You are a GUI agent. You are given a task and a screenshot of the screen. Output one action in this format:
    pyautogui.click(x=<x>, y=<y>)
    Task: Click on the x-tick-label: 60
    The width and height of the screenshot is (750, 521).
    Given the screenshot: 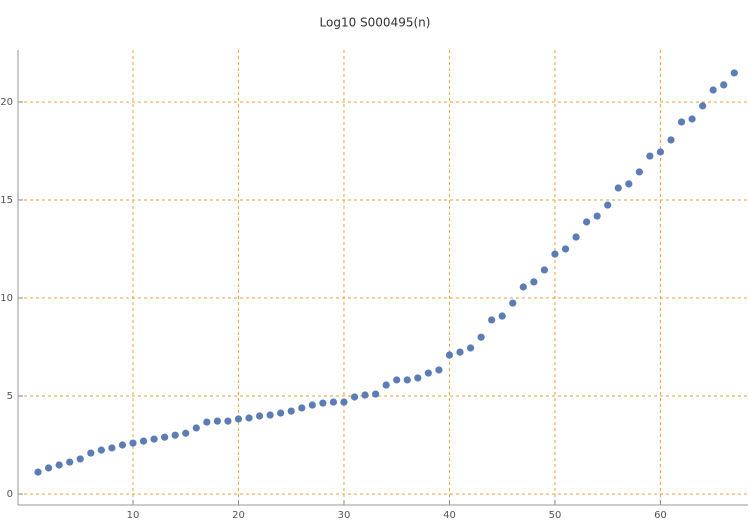 What is the action you would take?
    pyautogui.click(x=660, y=515)
    